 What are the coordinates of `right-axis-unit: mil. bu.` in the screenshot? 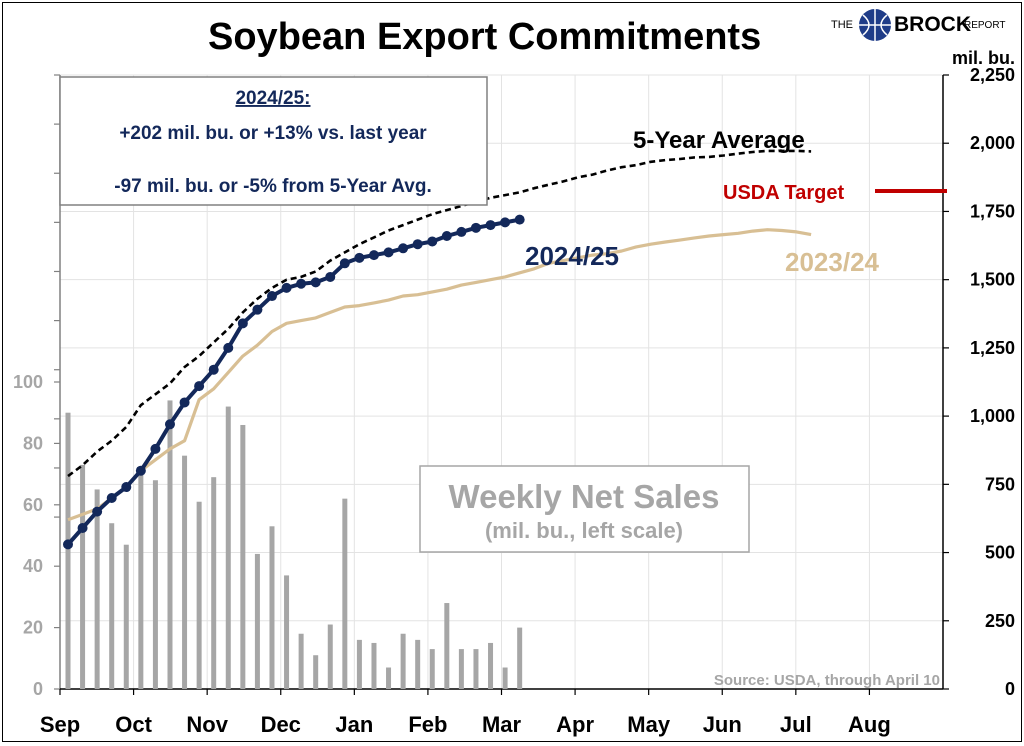 It's located at (983, 58).